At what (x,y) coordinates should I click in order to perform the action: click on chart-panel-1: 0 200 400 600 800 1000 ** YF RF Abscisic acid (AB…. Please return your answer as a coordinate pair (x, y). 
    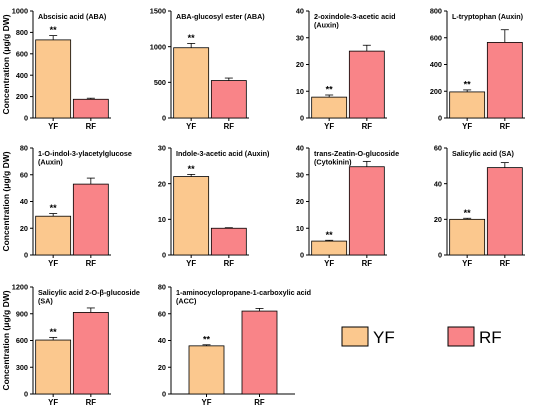
    Looking at the image, I should click on (56, 69).